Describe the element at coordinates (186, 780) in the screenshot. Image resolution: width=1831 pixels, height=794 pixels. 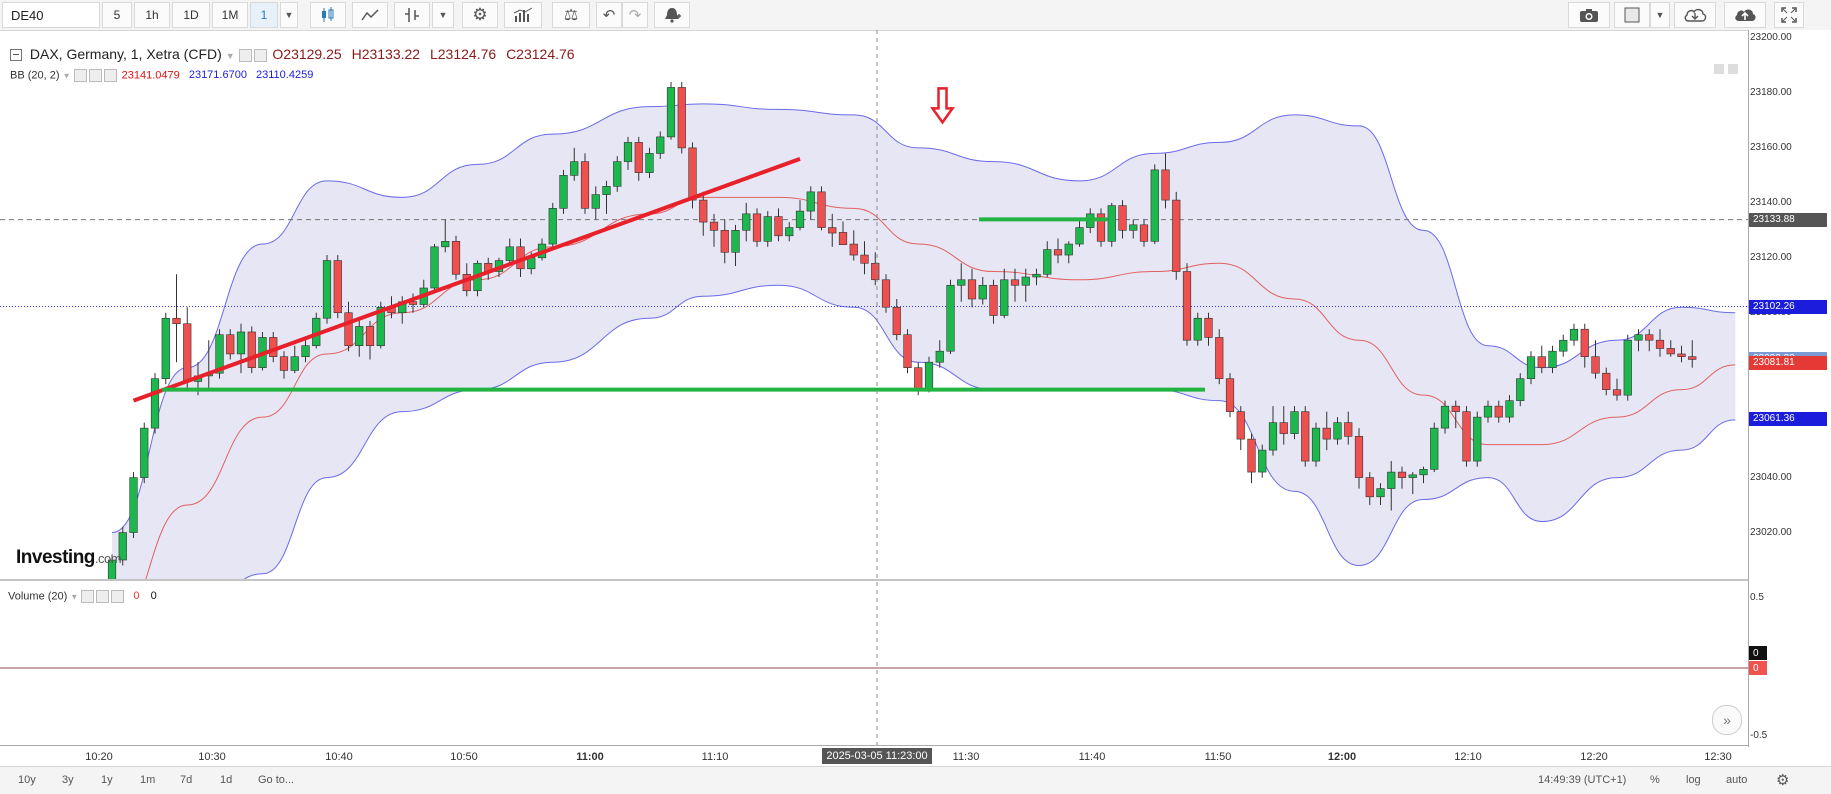
I see `range-7d-button: 7d` at that location.